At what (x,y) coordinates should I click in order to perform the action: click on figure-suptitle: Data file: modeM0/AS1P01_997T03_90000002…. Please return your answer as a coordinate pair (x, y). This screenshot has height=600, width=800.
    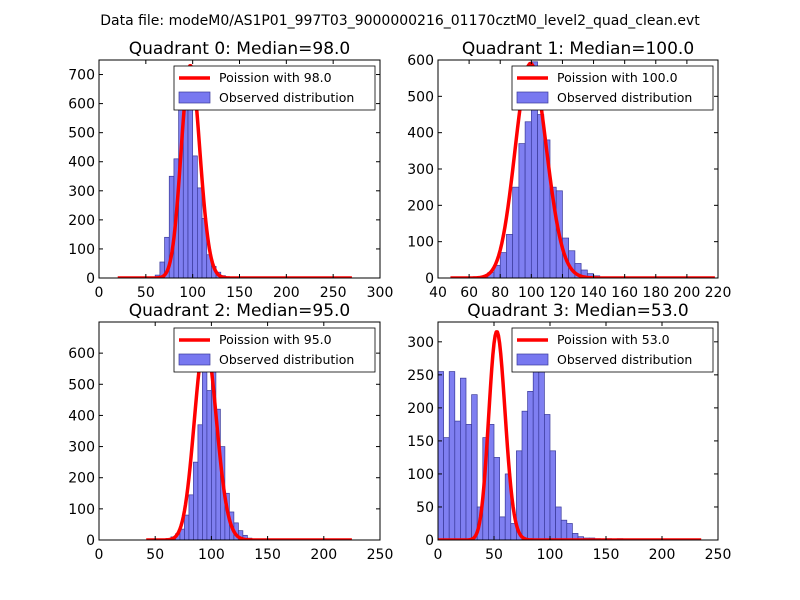
    Looking at the image, I should click on (400, 21).